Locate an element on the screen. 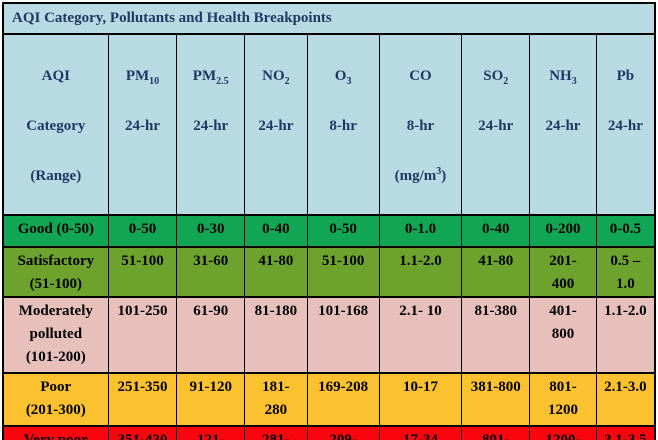  value-cell: 101-168 is located at coordinates (343, 335).